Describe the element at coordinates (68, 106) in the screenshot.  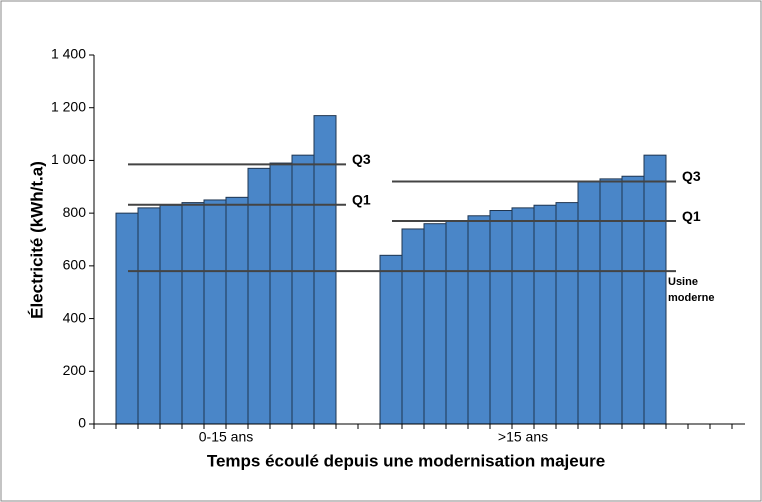
I see `y-tick-label: 1 200` at that location.